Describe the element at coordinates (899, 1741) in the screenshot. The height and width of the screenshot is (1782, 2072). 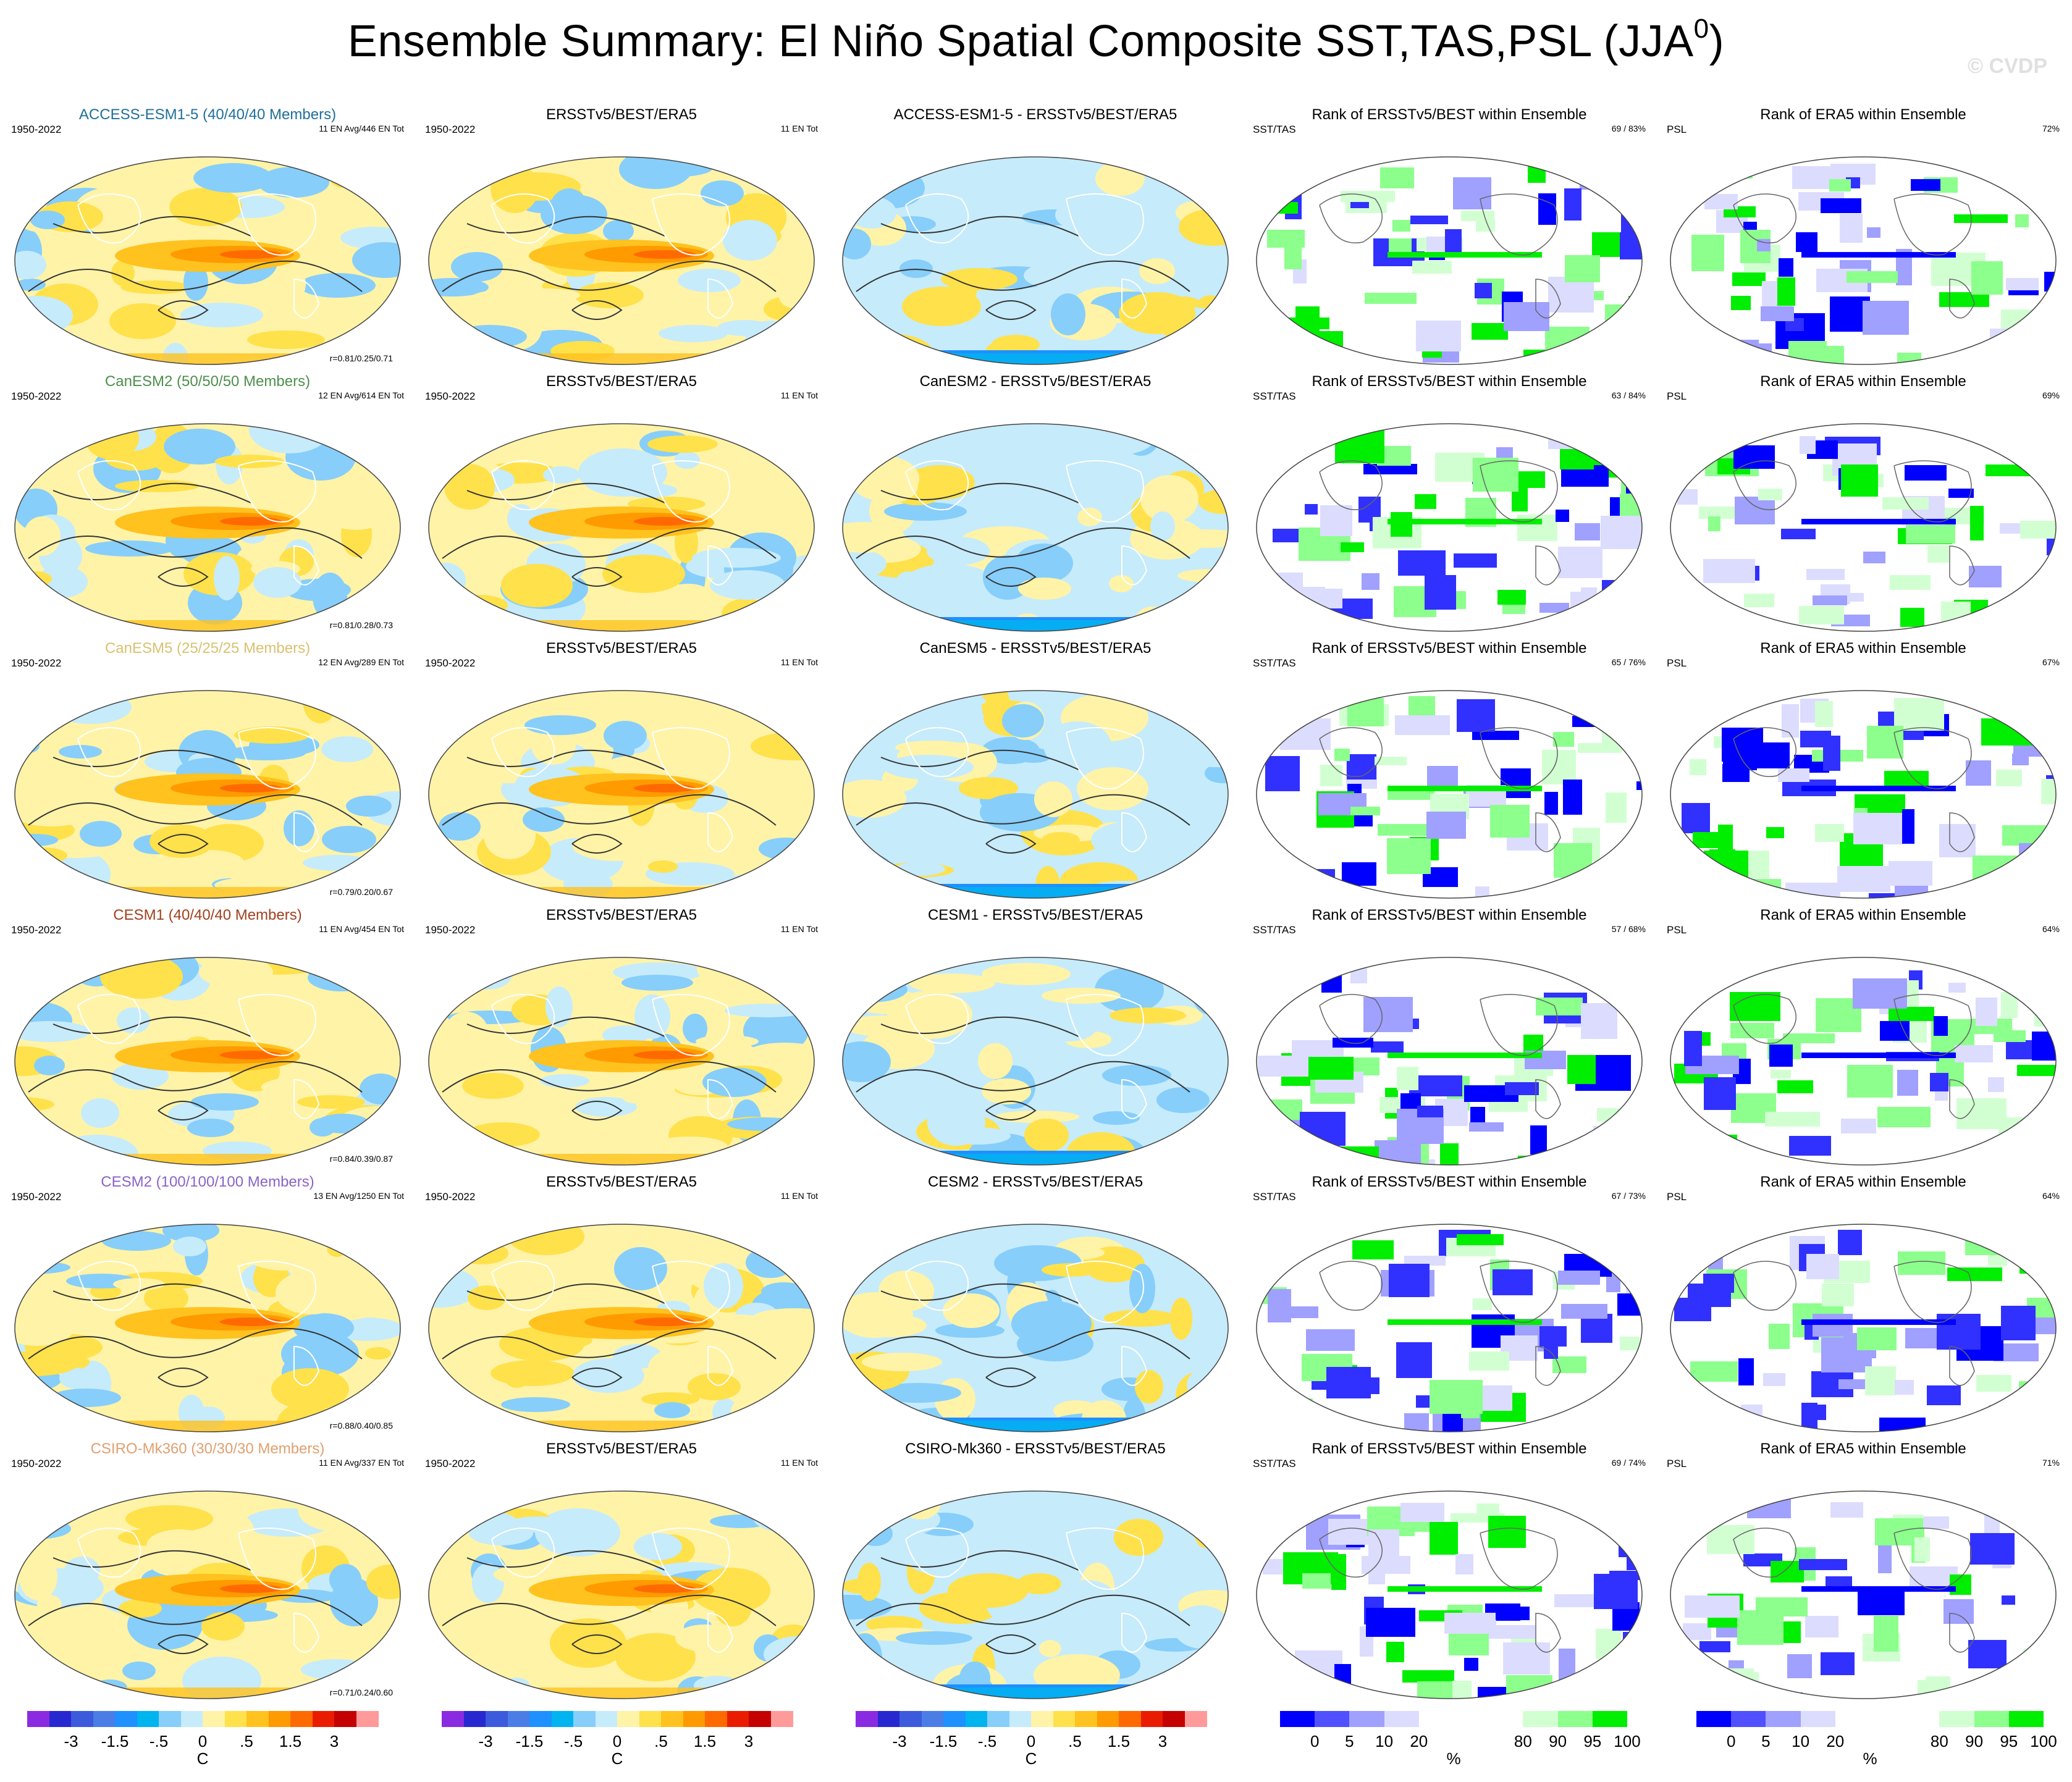
I see `colorbar-tick-label: -3` at that location.